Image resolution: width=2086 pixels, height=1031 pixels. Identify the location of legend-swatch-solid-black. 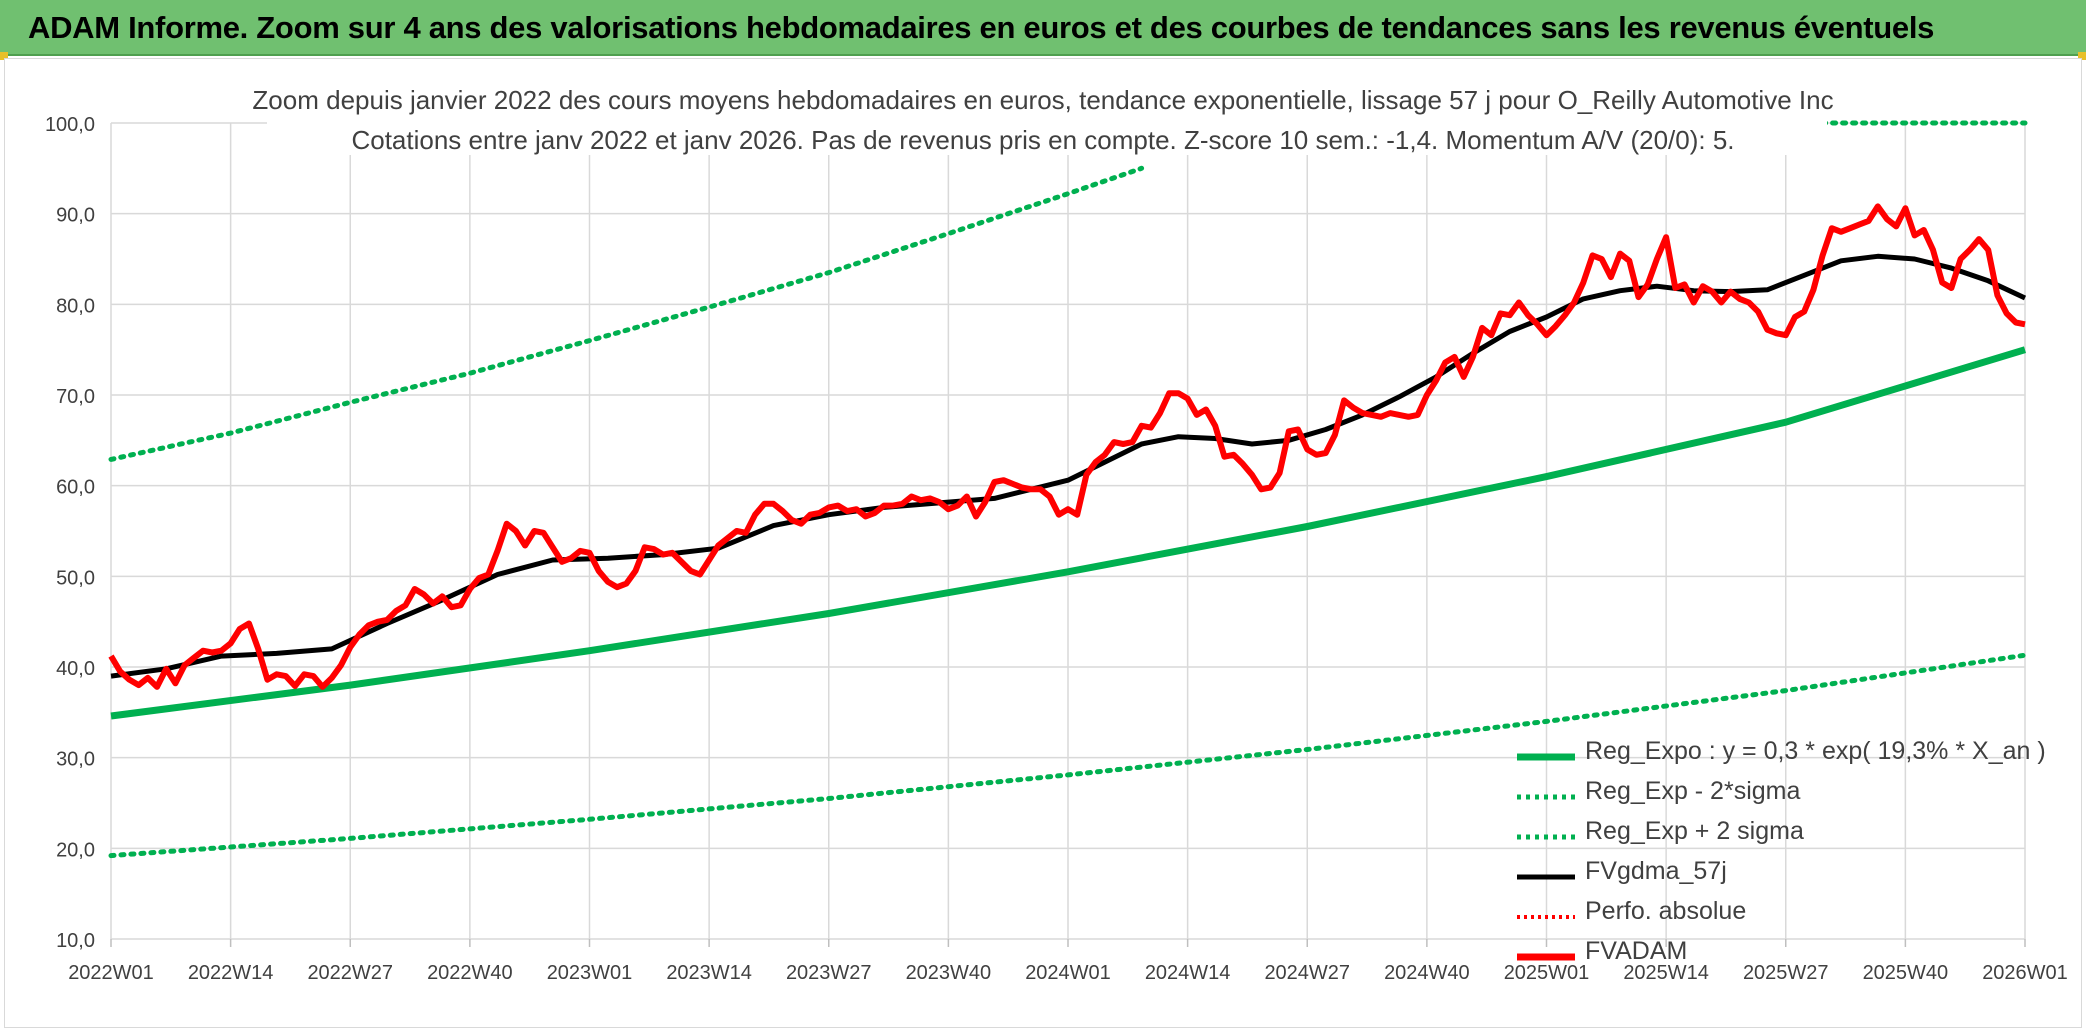
(1546, 877).